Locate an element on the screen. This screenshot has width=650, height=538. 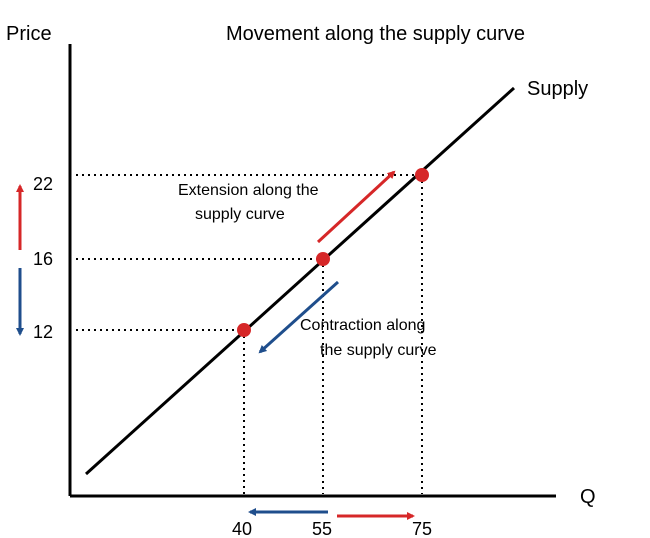
extension-annotation: Extension along the supply curve is located at coordinates (250, 202).